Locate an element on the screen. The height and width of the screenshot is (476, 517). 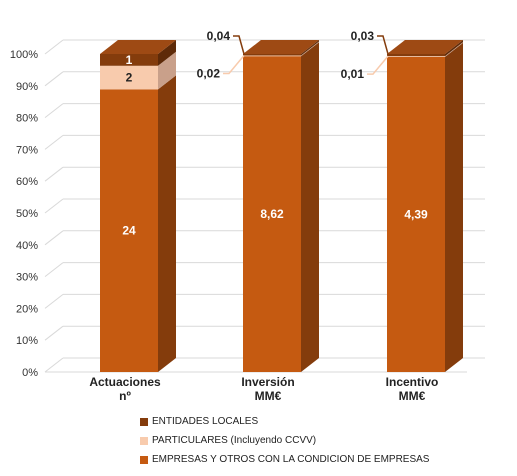
y-tick-label-10: 10% is located at coordinates (27, 341).